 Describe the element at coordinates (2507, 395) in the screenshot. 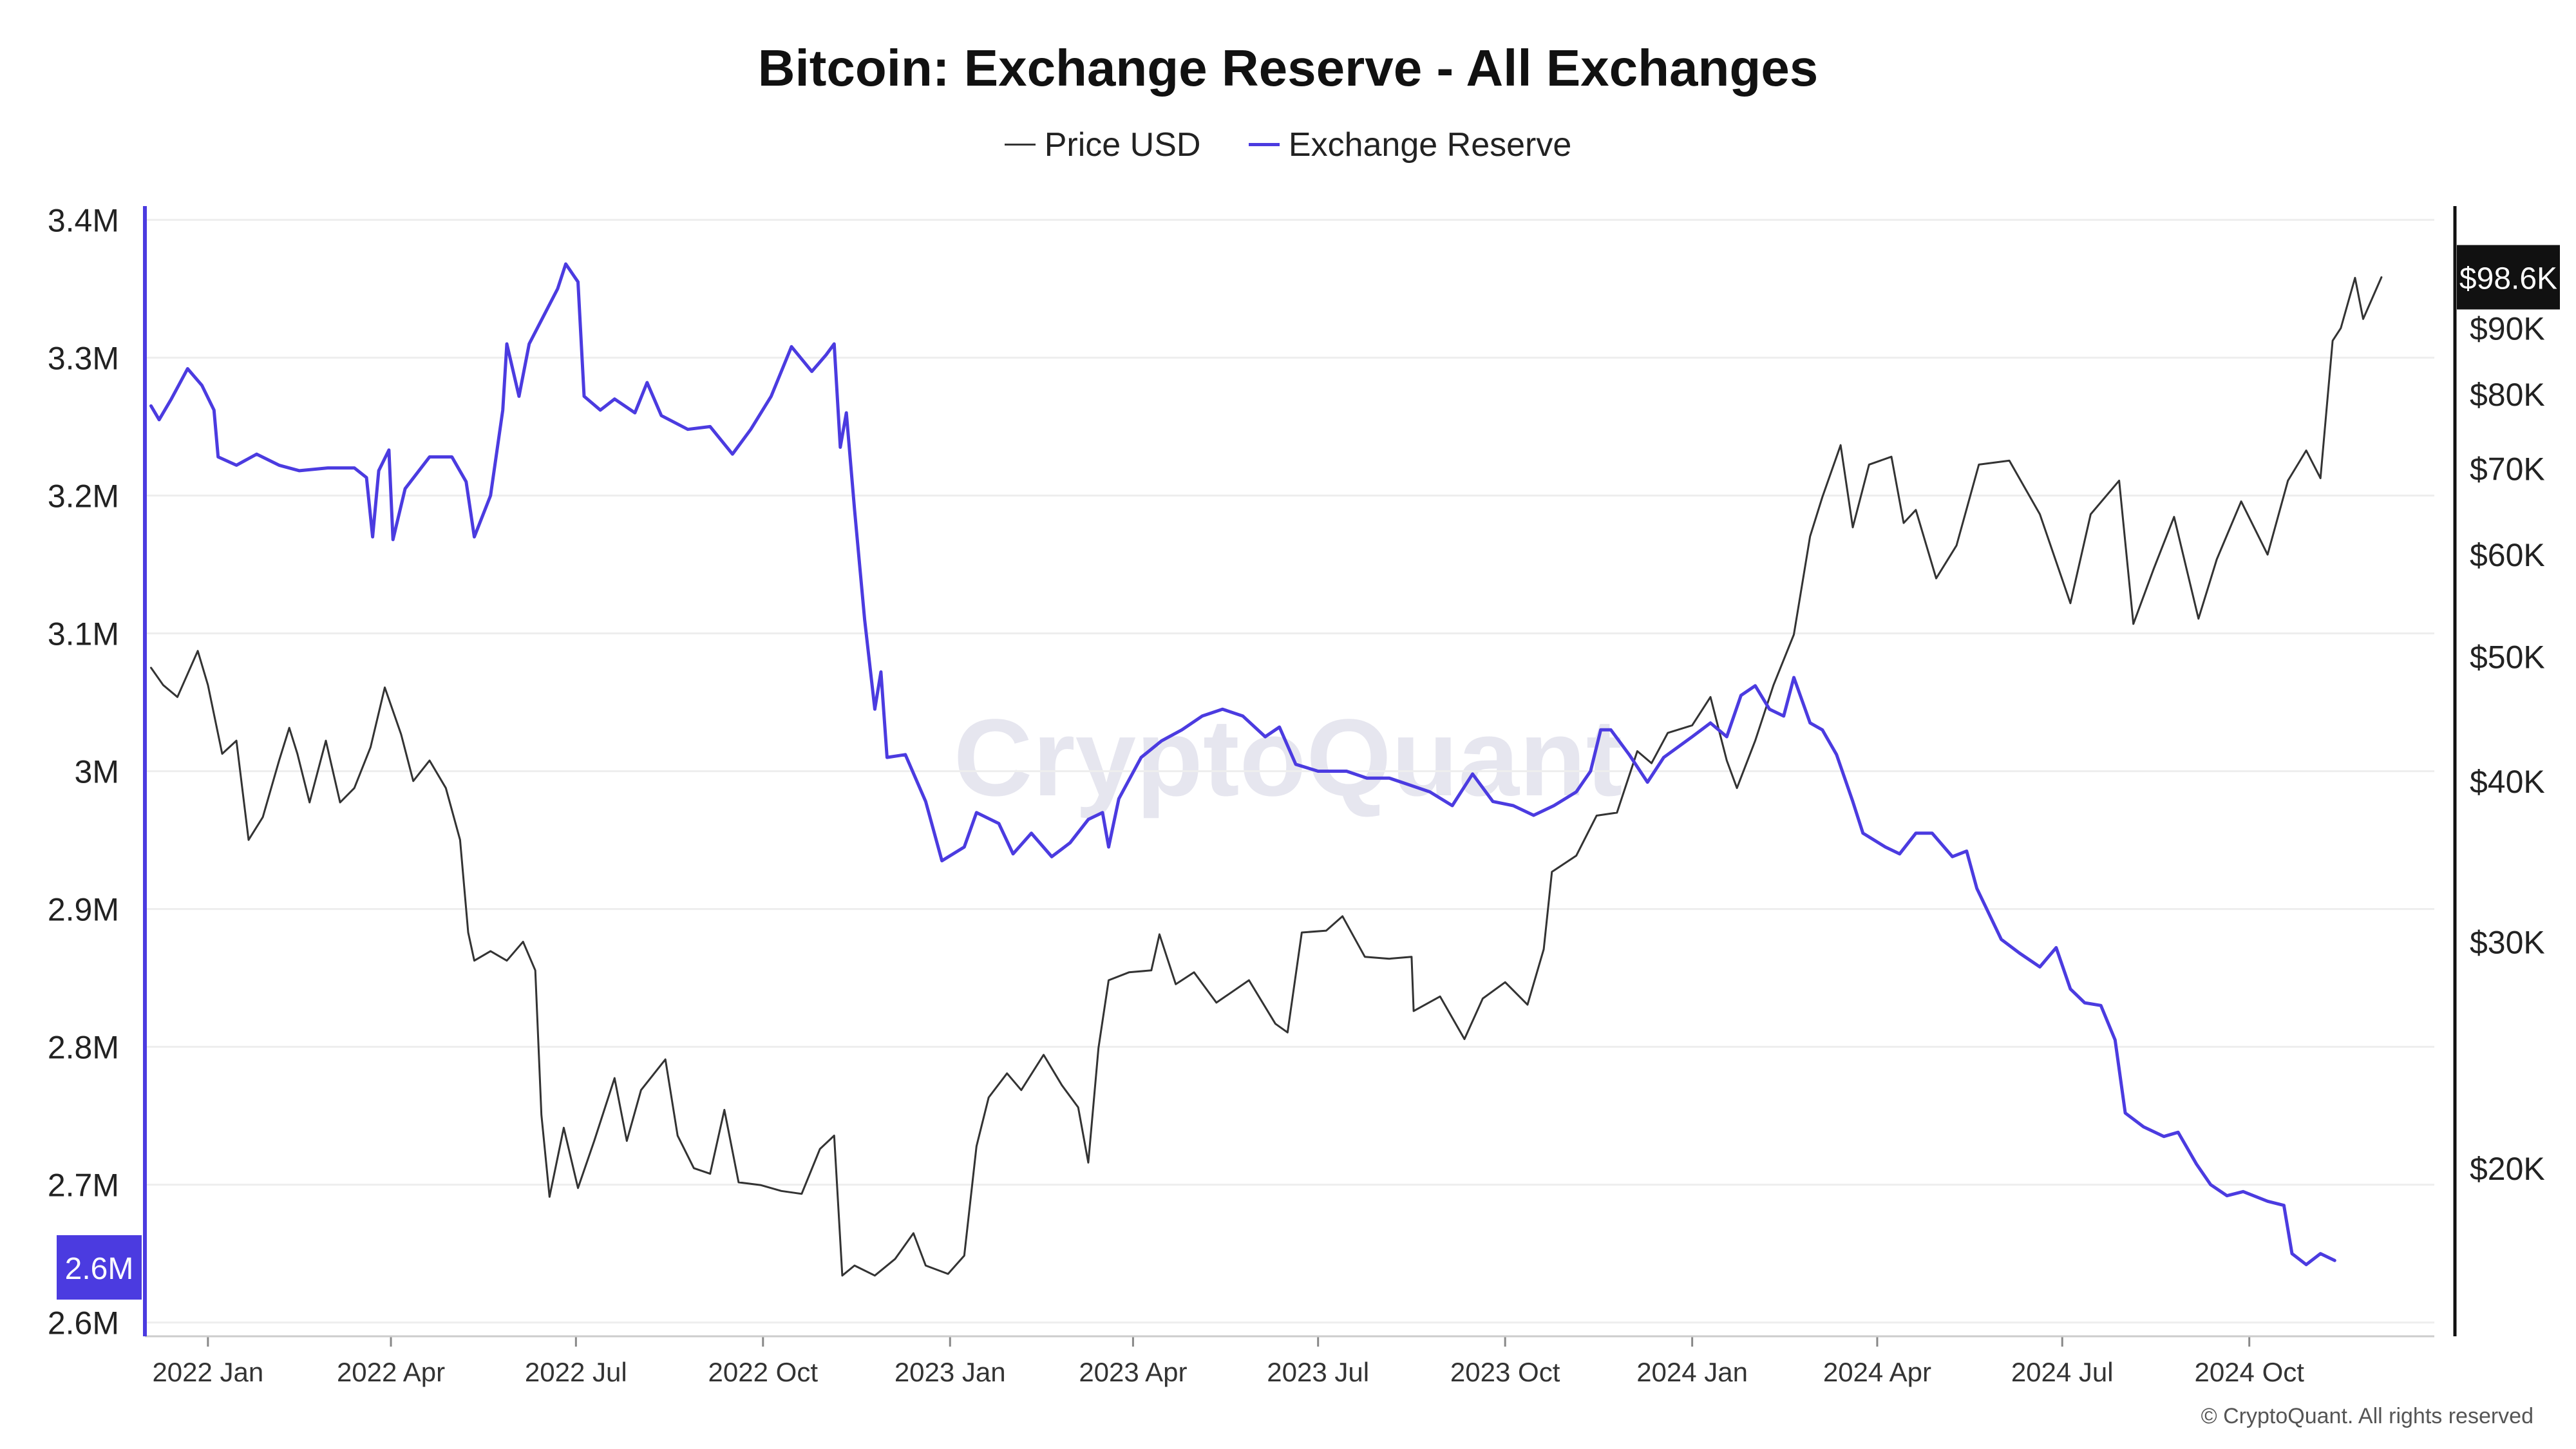

I see `y-right-tick-label: $80K` at that location.